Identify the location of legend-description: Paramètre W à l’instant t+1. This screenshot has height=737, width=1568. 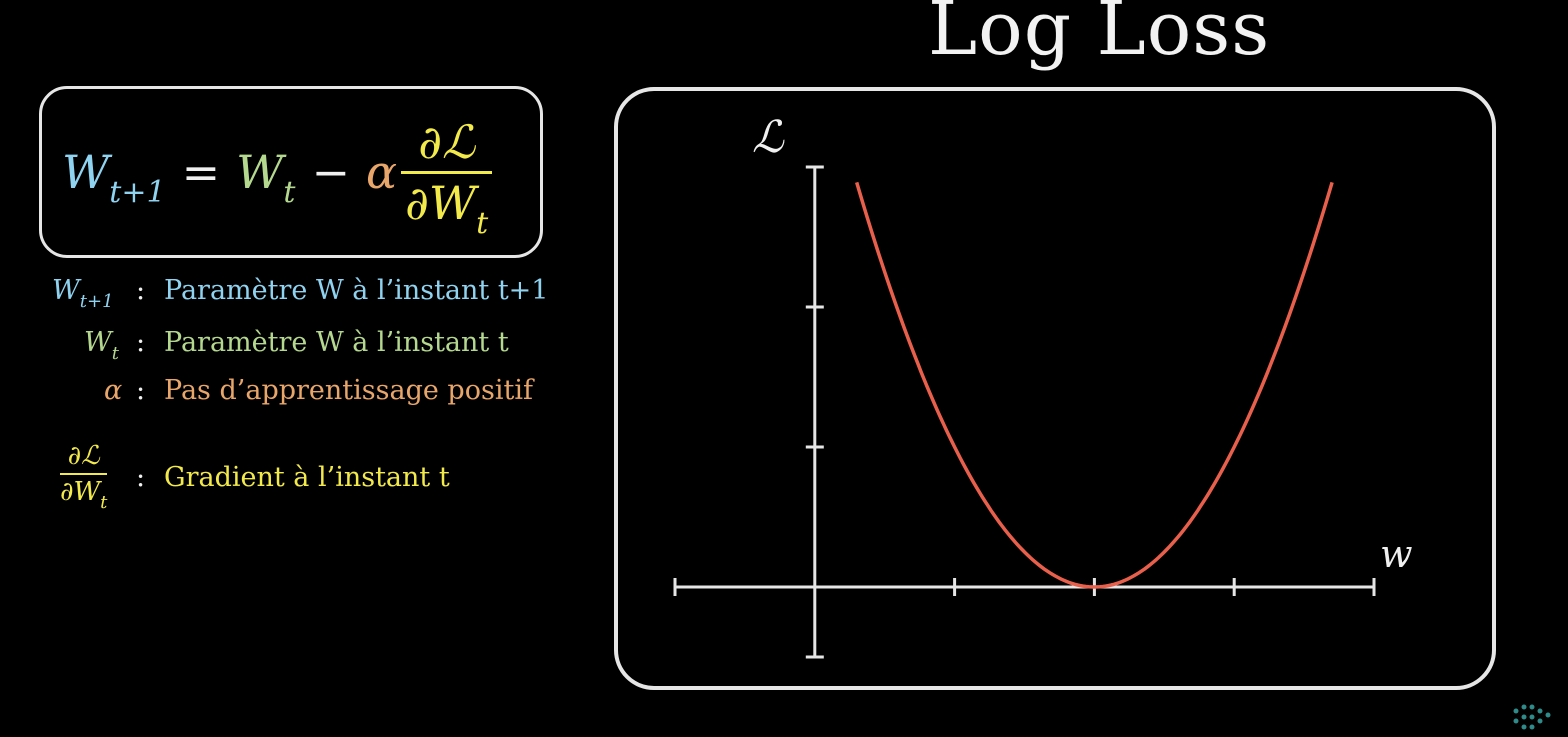
(356, 290).